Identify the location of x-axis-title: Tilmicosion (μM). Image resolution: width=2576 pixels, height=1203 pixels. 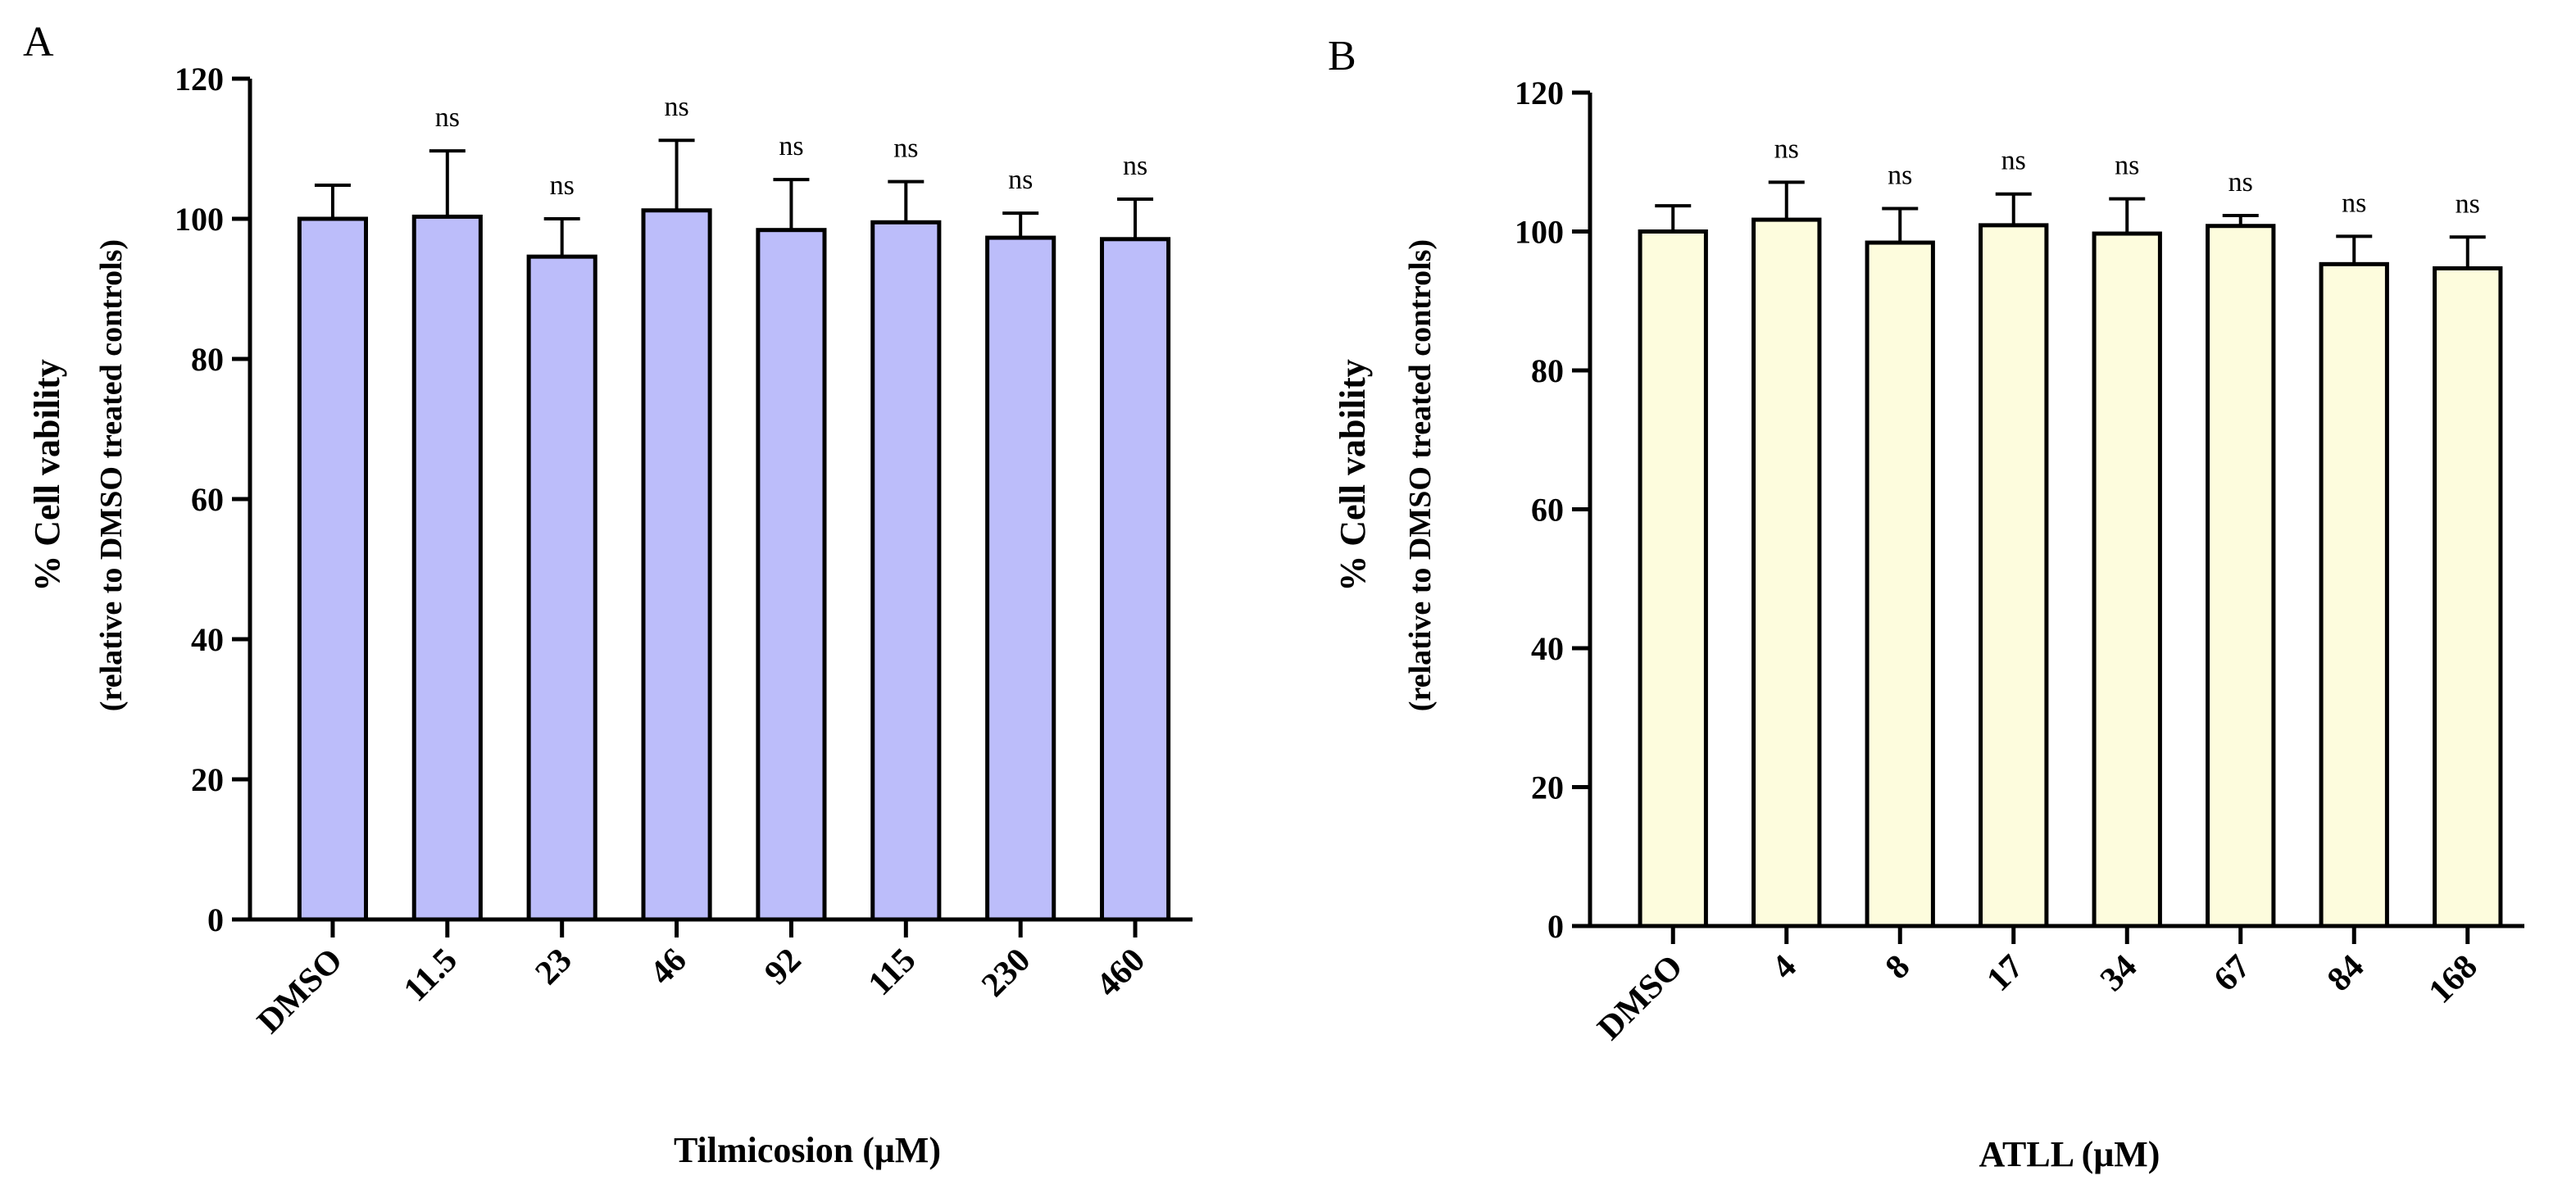
(807, 1150).